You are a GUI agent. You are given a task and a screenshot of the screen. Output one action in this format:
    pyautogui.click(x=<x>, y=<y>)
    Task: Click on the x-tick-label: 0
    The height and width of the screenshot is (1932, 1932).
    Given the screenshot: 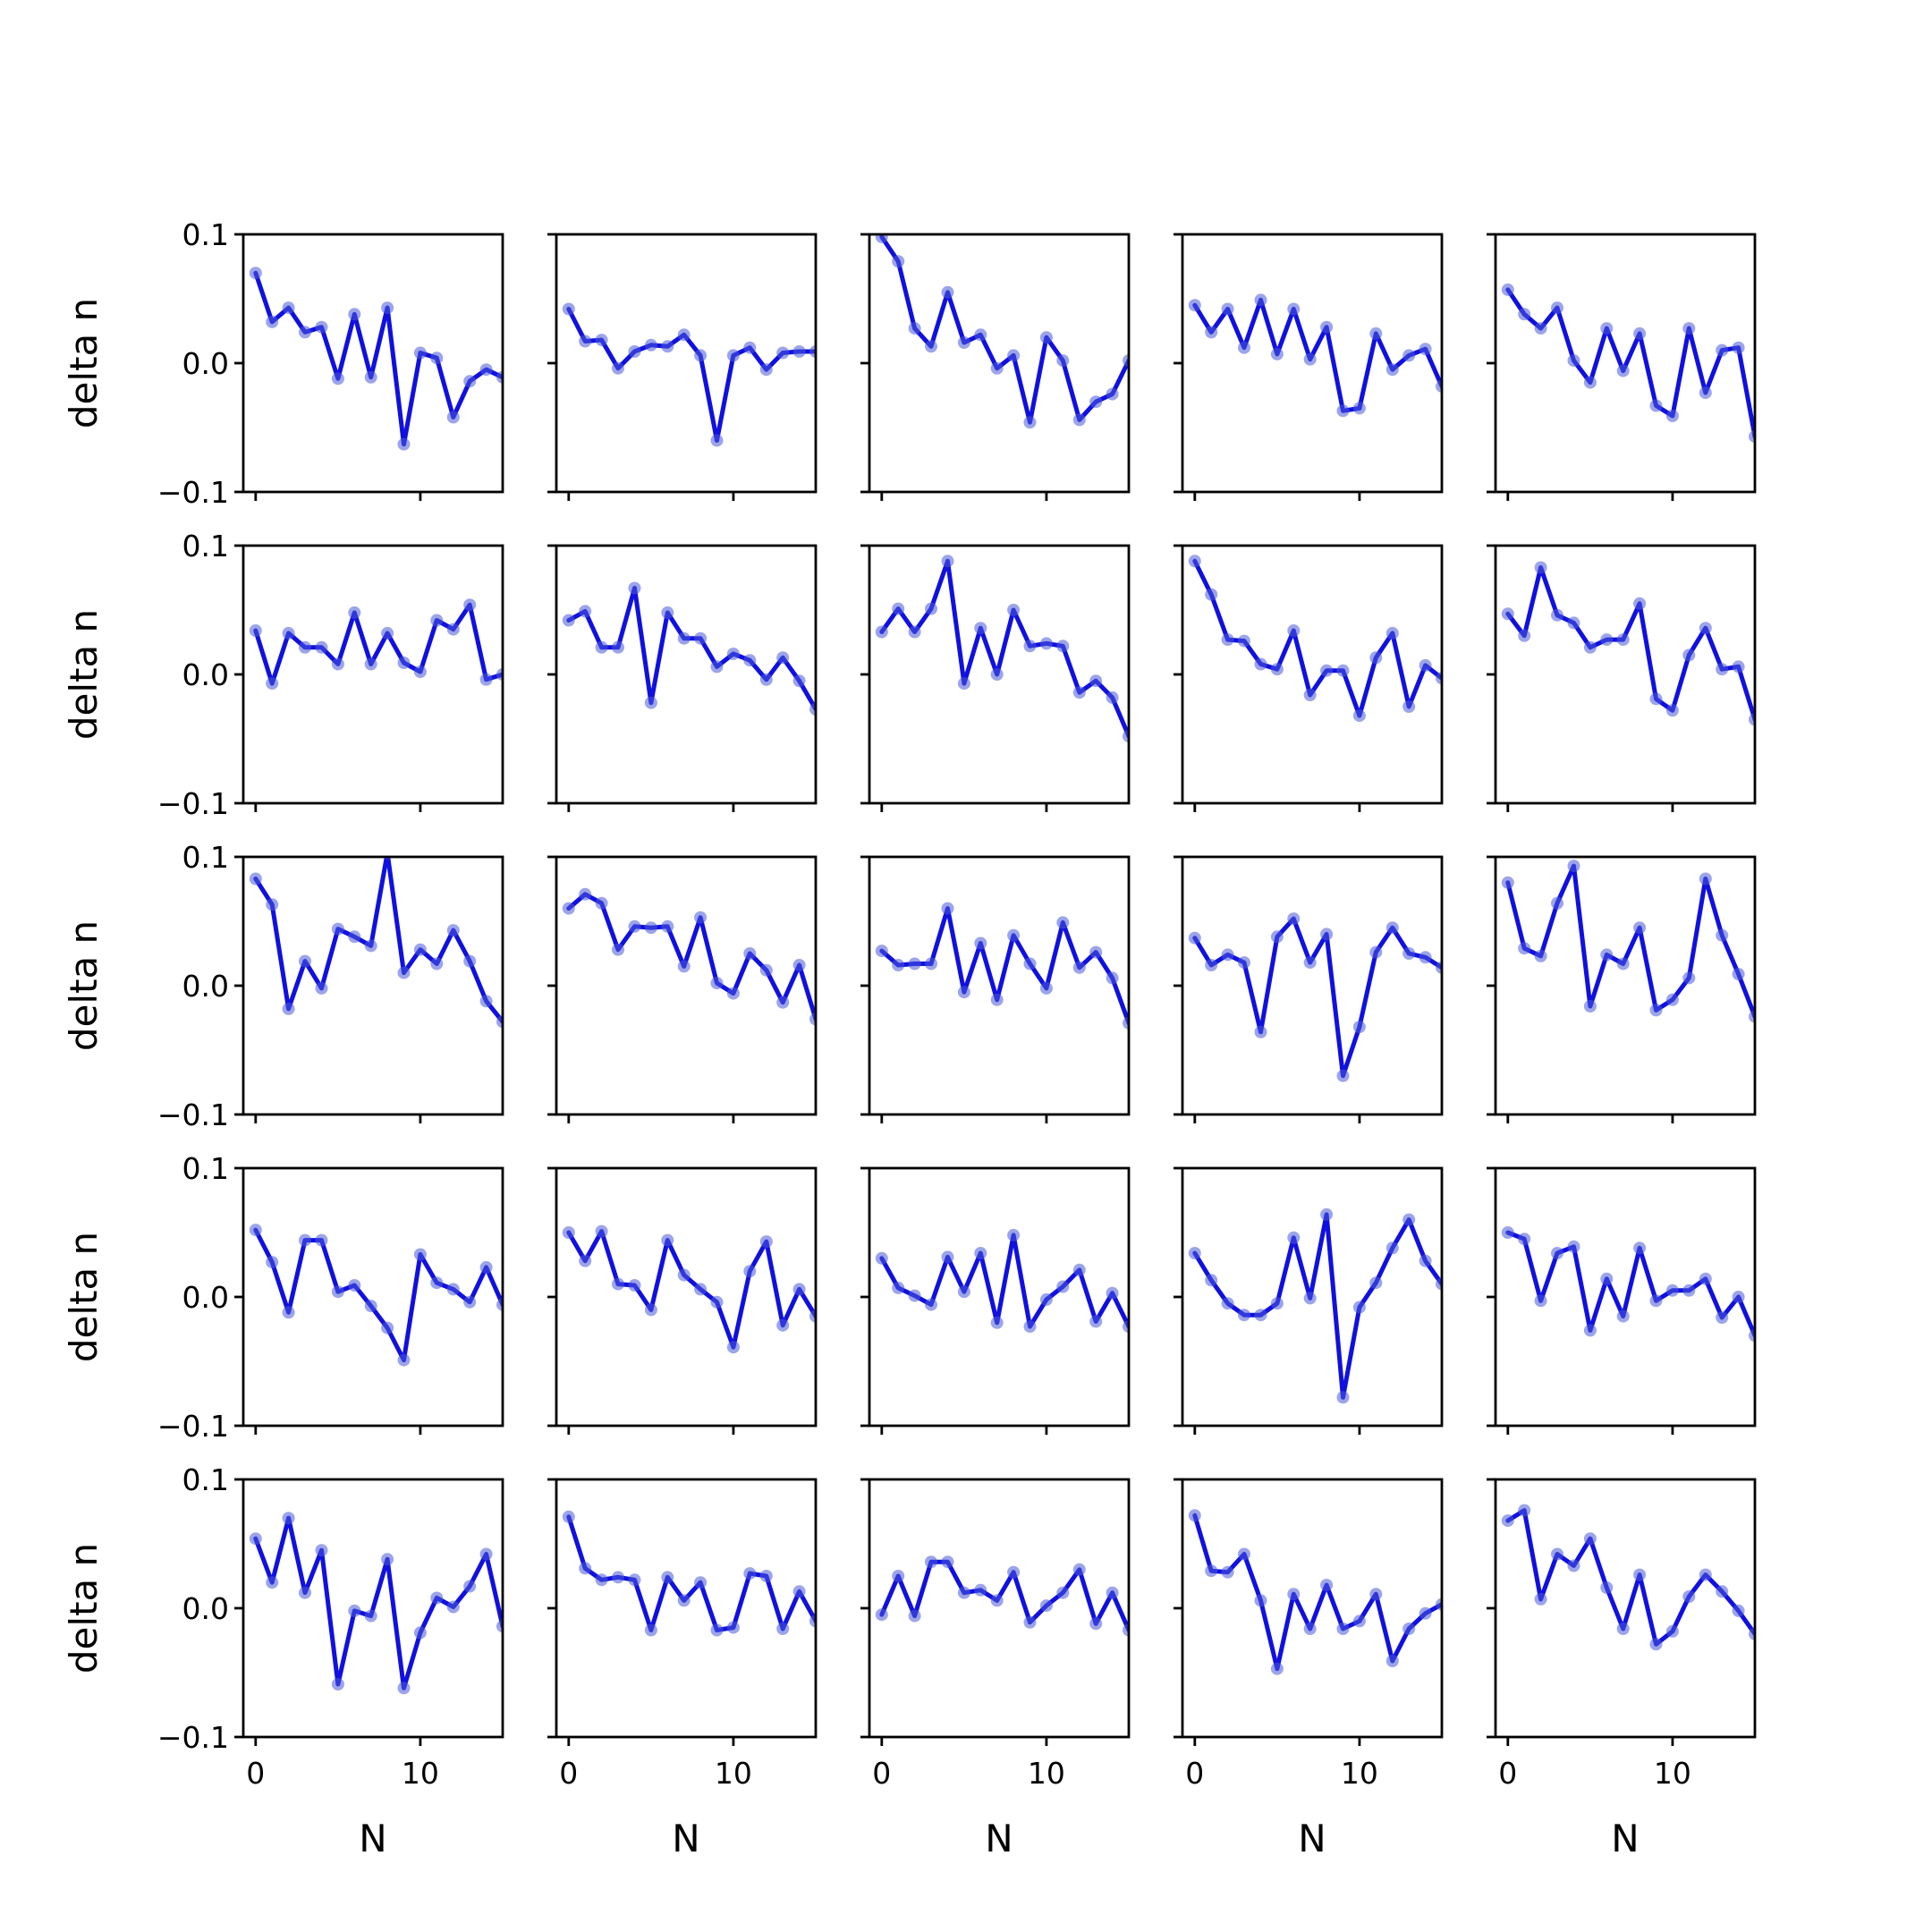 What is the action you would take?
    pyautogui.click(x=568, y=1773)
    